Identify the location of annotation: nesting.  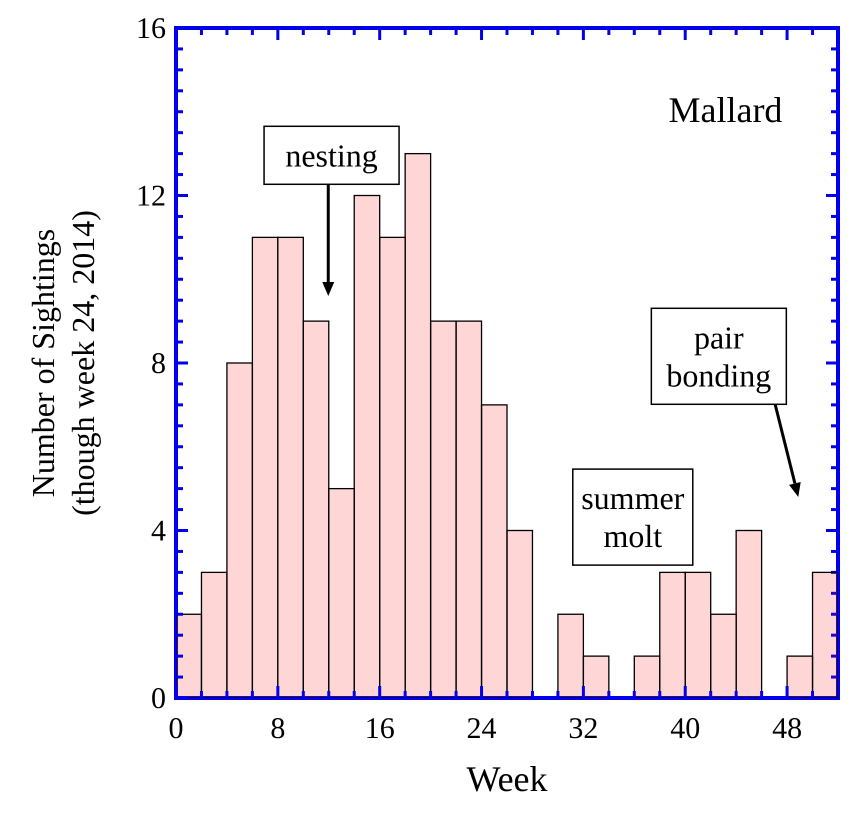
(331, 155).